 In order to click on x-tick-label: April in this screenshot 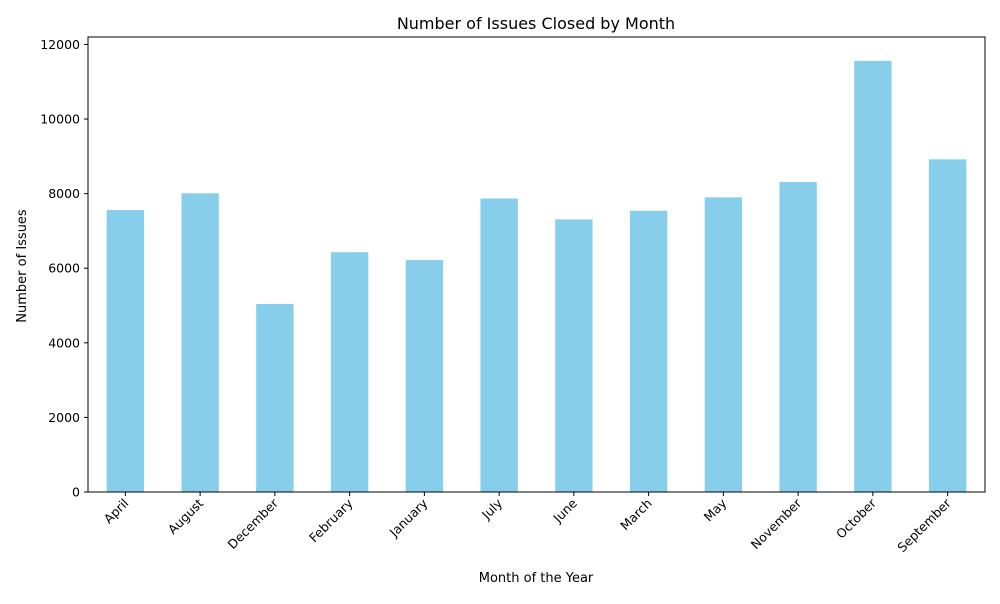, I will do `click(116, 511)`.